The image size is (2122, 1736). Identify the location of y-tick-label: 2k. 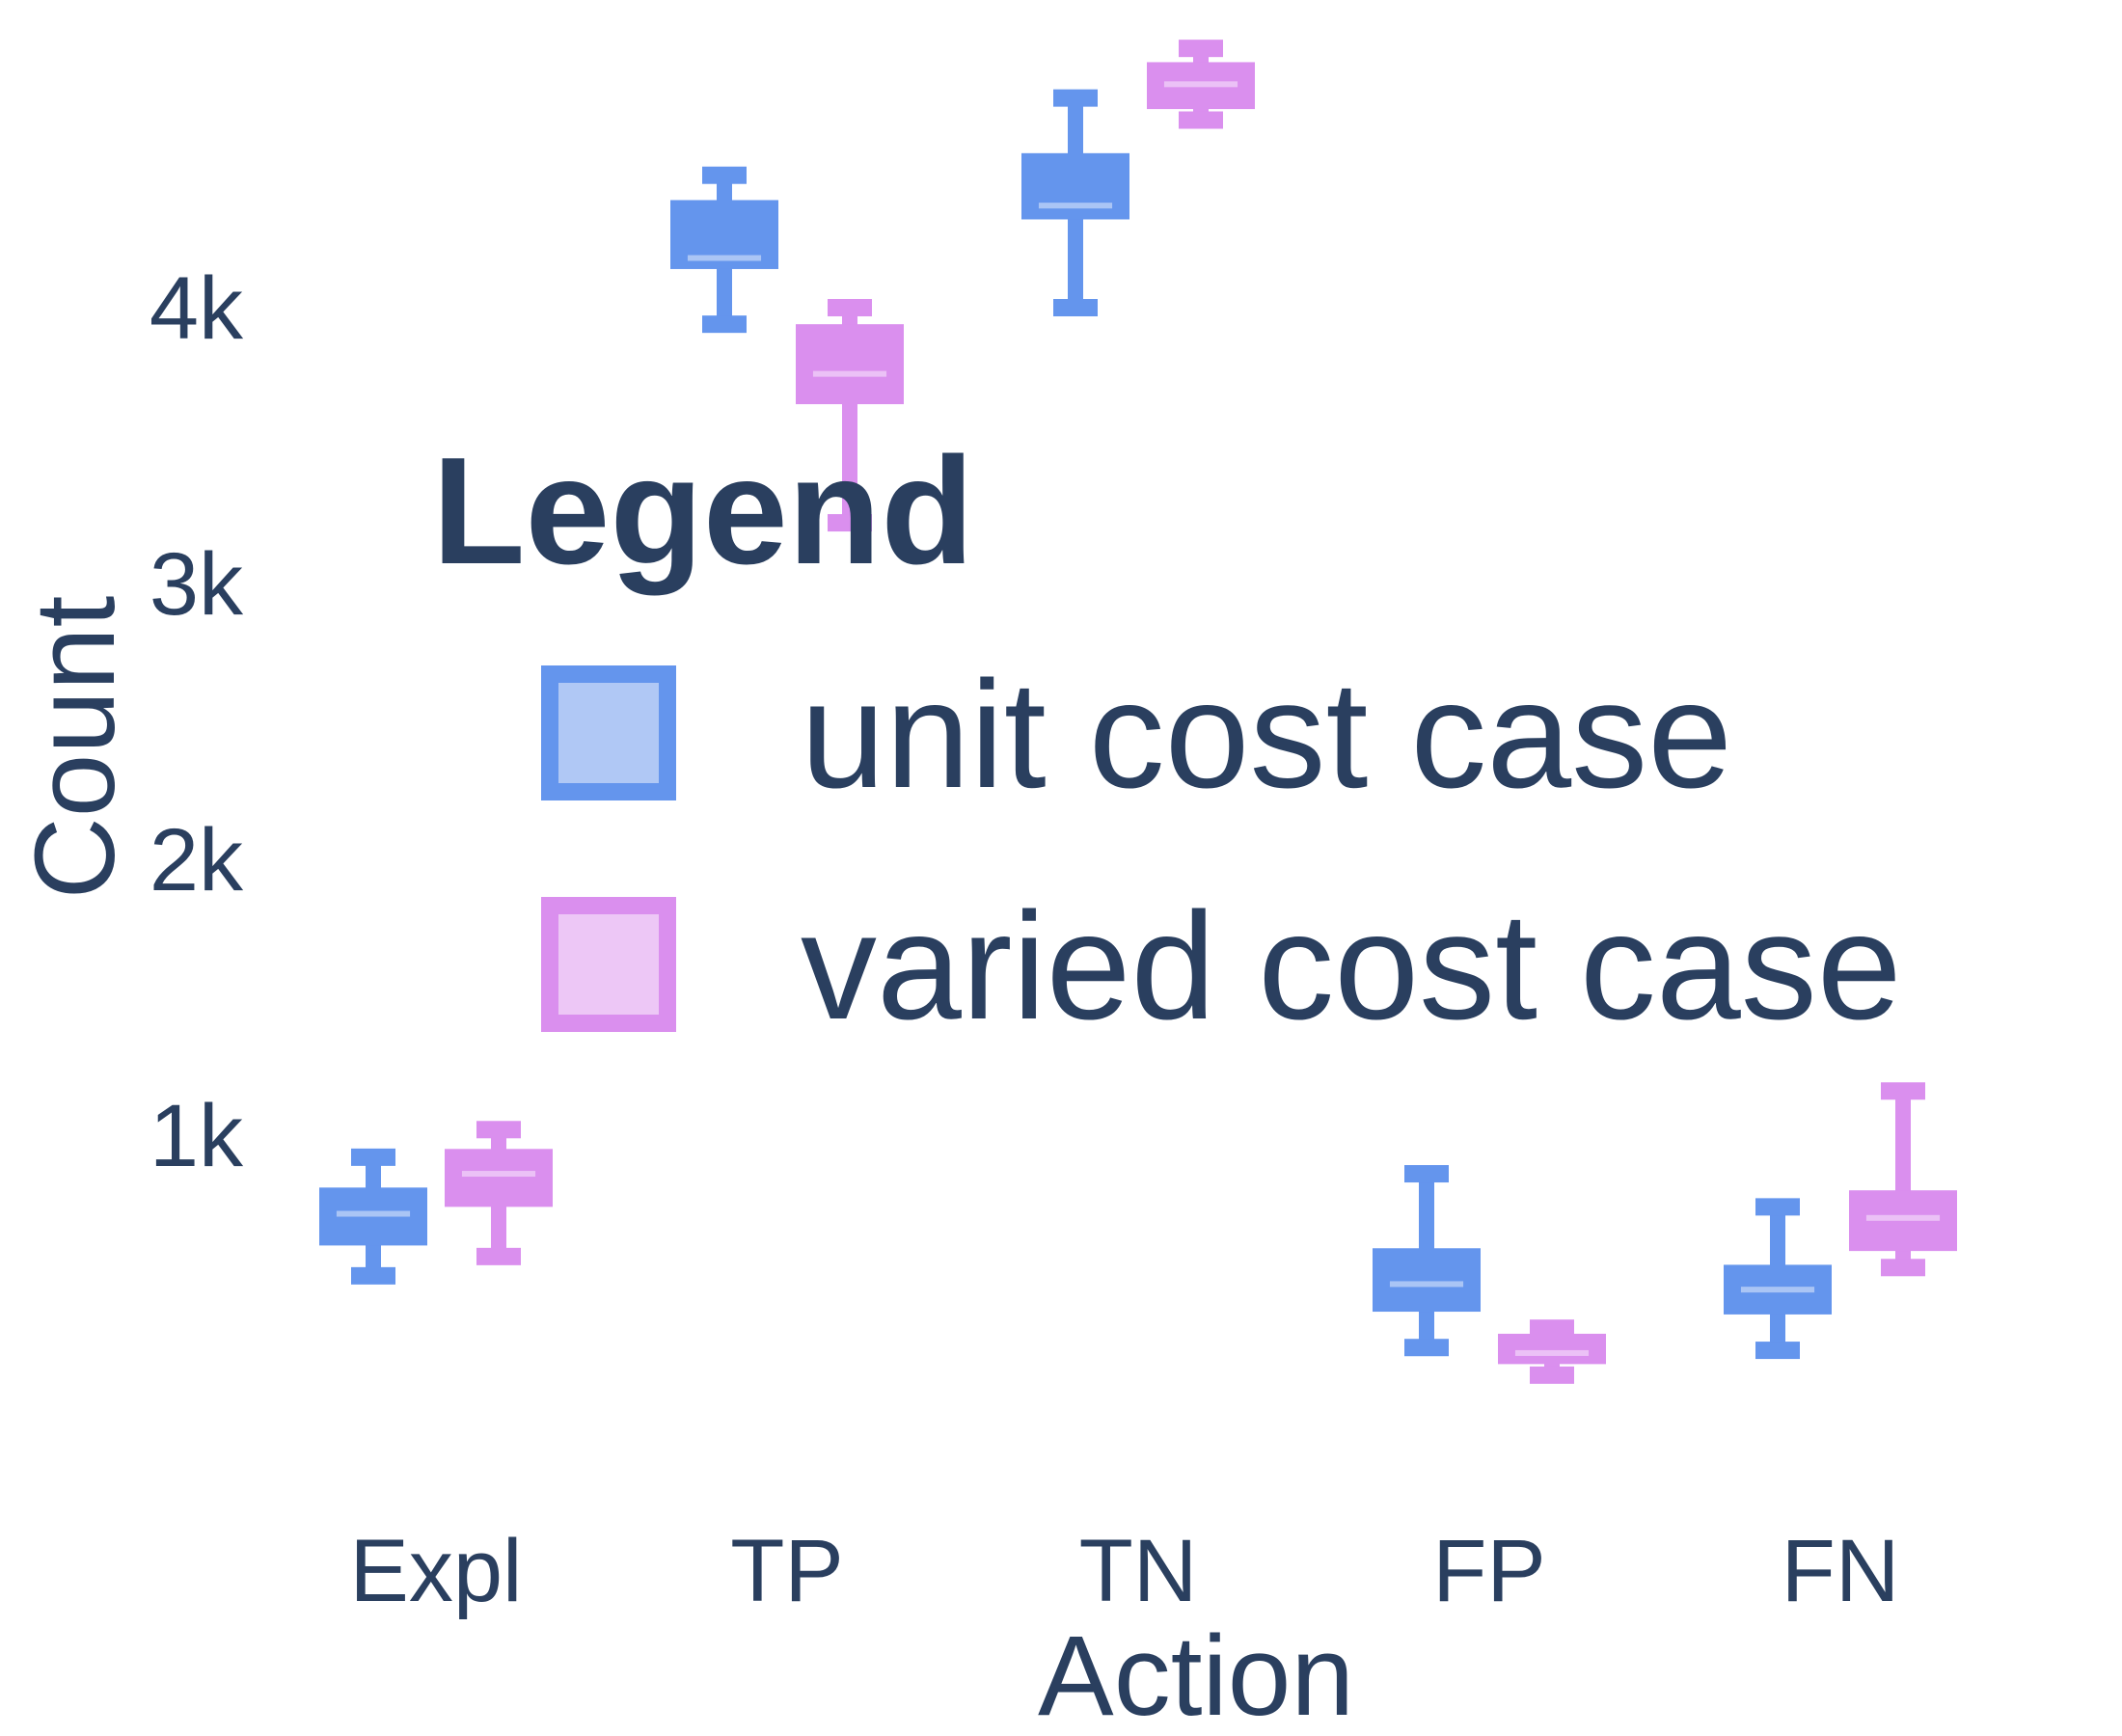
(197, 860).